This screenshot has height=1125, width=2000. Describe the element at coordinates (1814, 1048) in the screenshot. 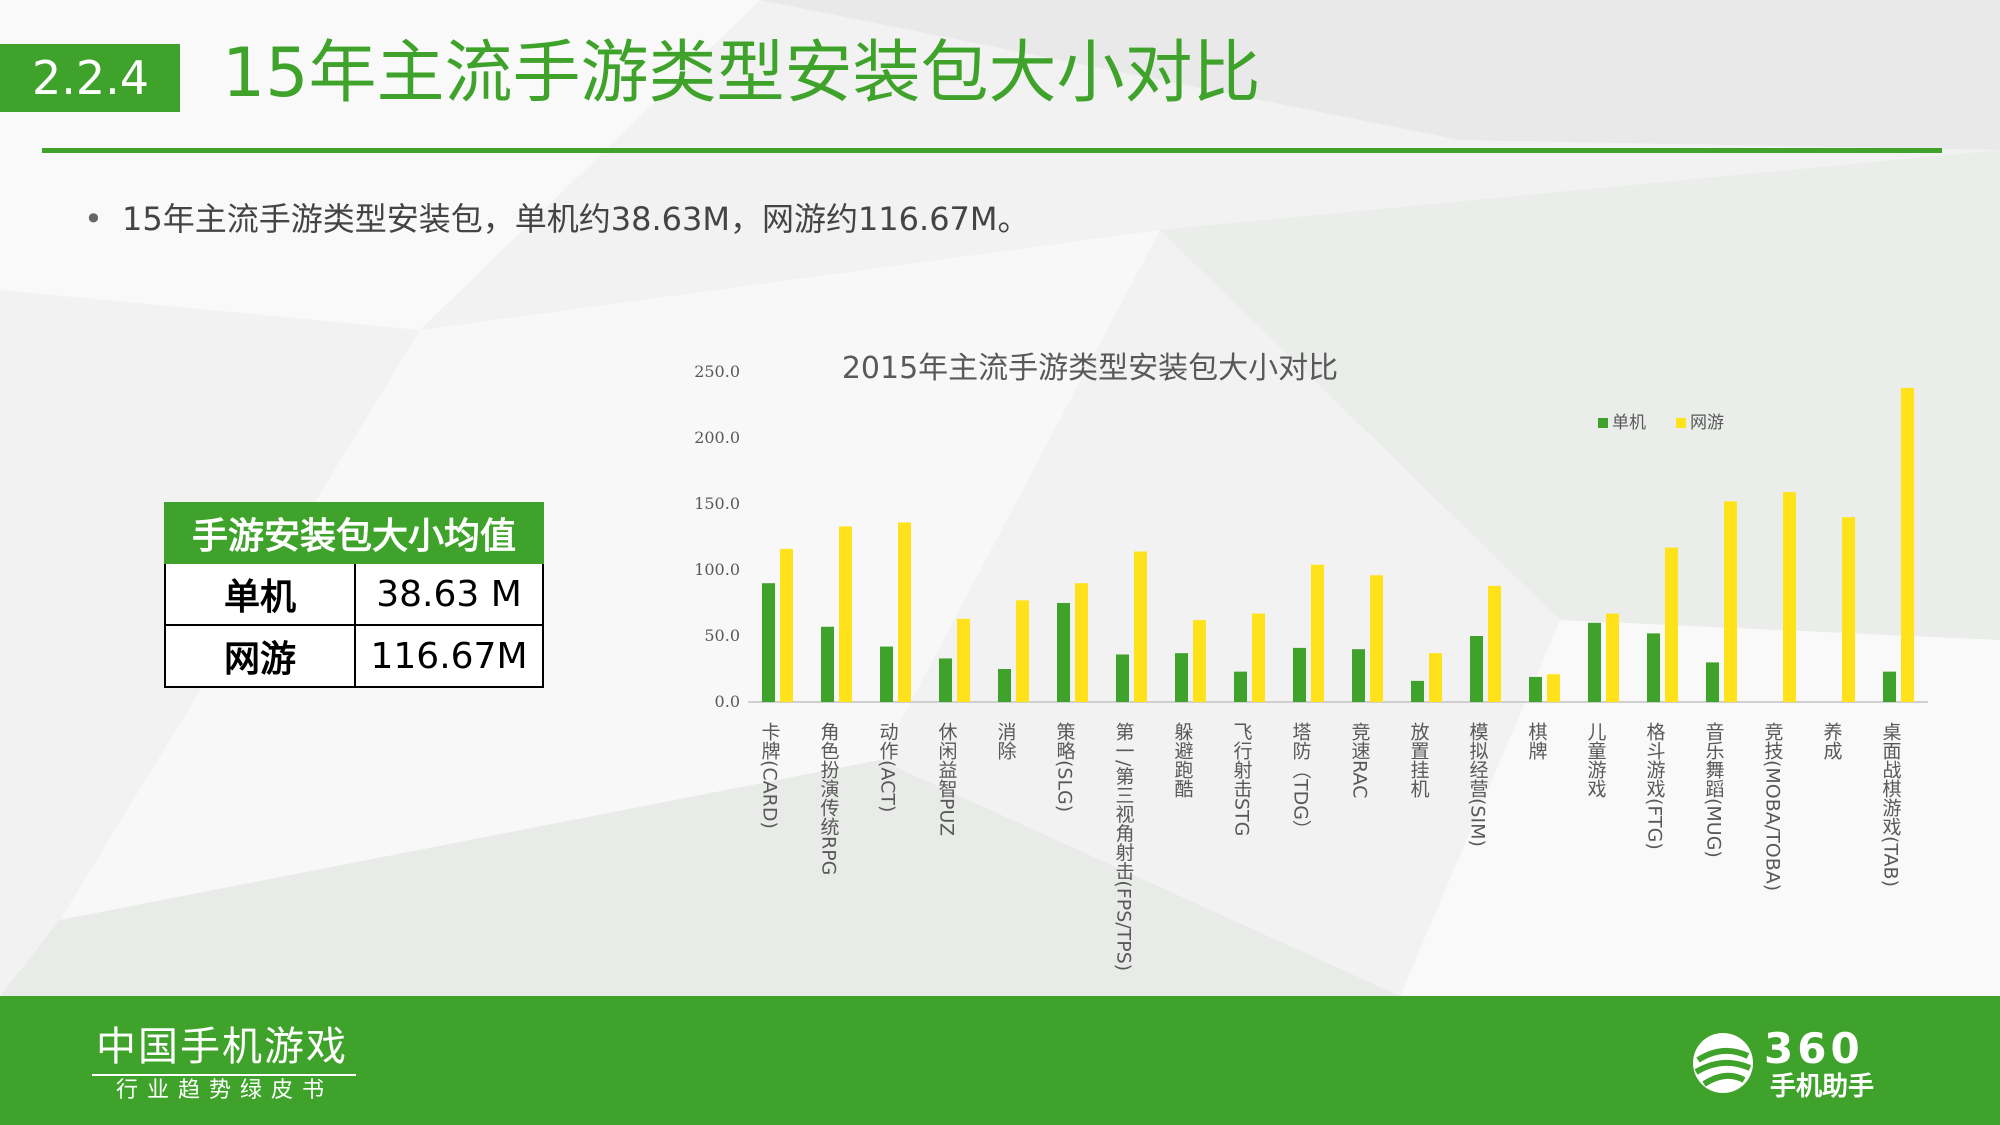

I see `logo-360-text: 360` at that location.